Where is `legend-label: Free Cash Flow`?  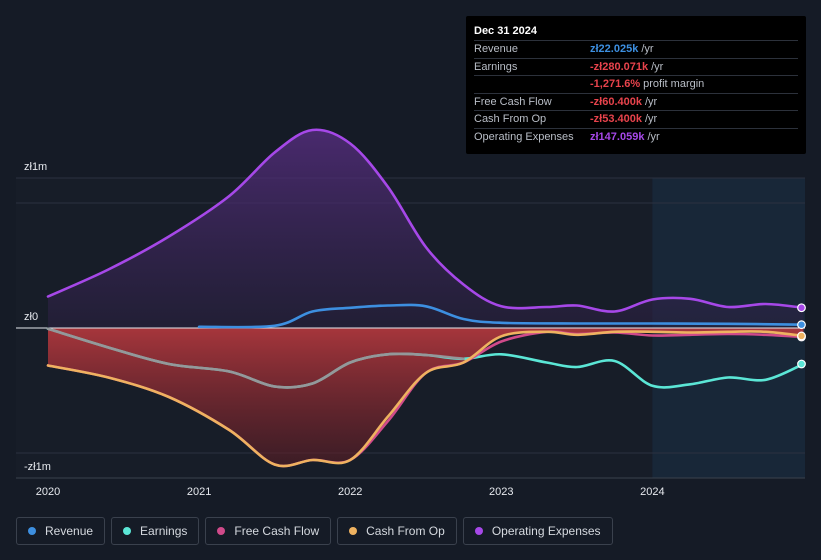 legend-label: Free Cash Flow is located at coordinates (277, 531).